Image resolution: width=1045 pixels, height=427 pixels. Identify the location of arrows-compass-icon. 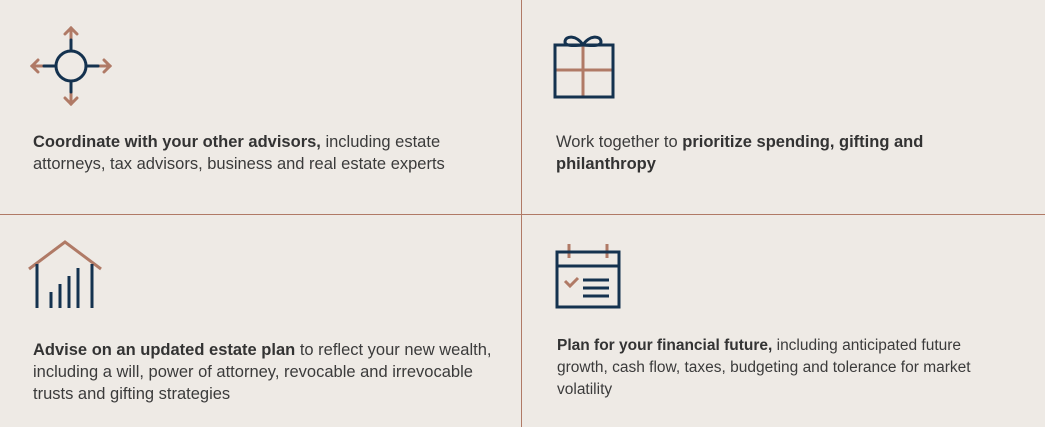
(71, 66).